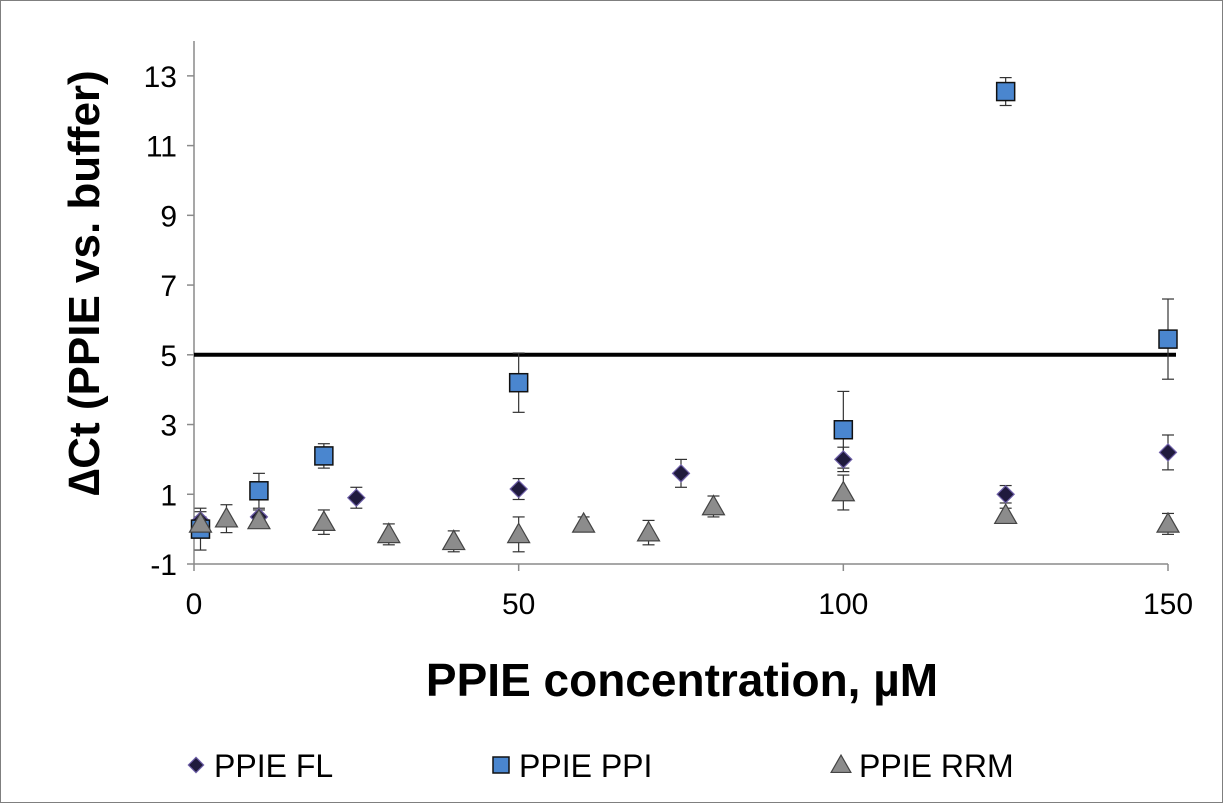 This screenshot has height=809, width=1223. What do you see at coordinates (163, 565) in the screenshot?
I see `y-tick-label: -1` at bounding box center [163, 565].